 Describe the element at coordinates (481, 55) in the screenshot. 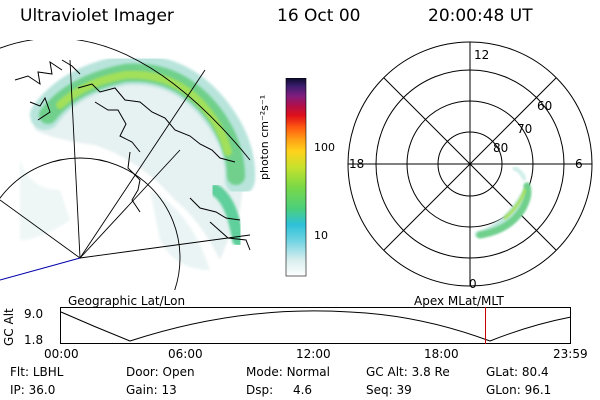

I see `mlt-label-12: 12` at that location.